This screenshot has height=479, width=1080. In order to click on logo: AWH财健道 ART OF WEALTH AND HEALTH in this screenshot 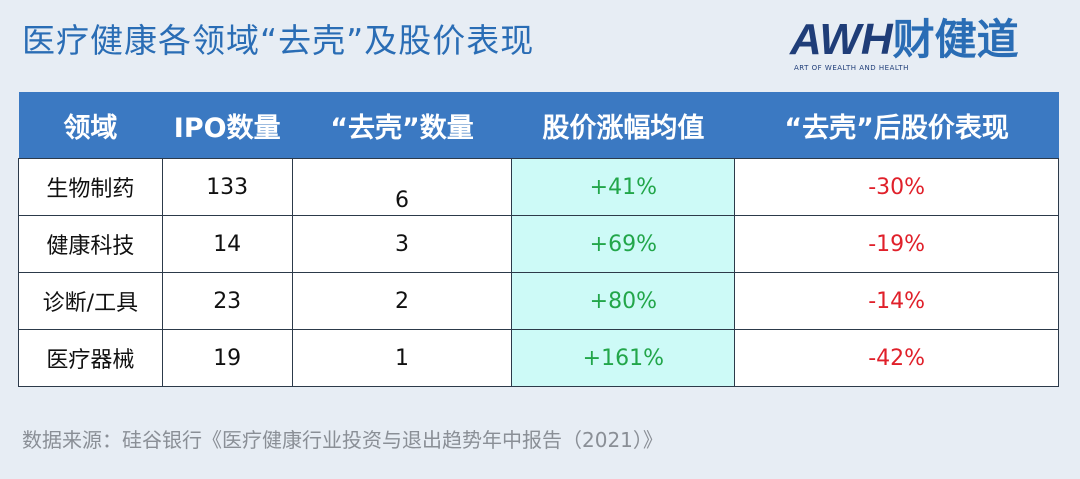, I will do `click(920, 39)`.